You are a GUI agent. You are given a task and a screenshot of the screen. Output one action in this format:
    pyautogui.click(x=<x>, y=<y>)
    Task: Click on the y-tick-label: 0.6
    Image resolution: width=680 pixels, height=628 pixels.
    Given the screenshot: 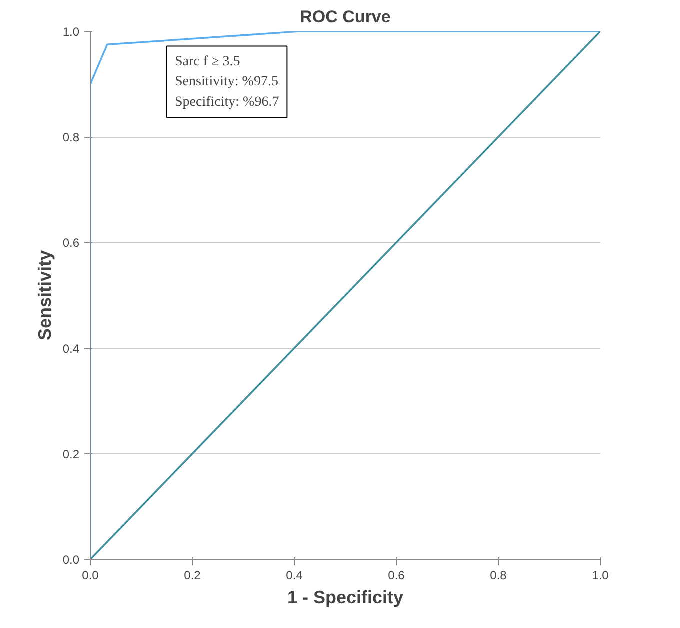 What is the action you would take?
    pyautogui.click(x=71, y=243)
    